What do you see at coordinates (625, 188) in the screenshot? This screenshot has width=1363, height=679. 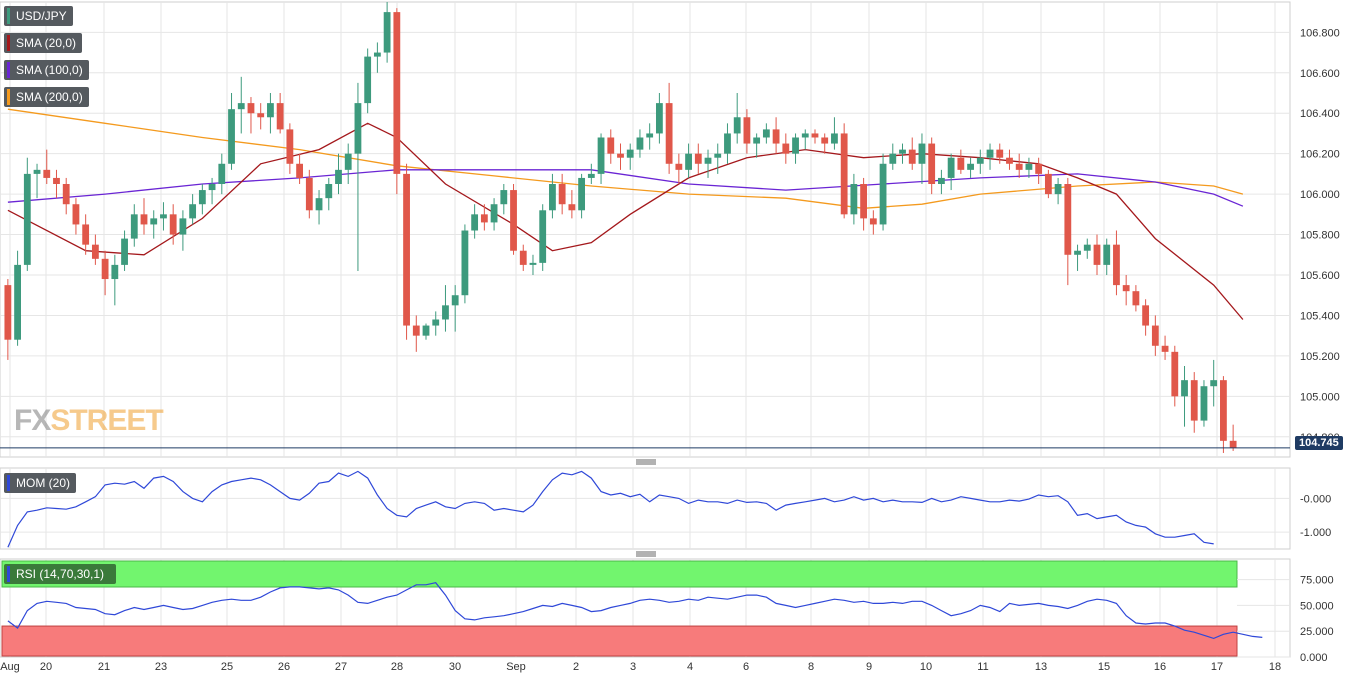 I see `sma100-line` at bounding box center [625, 188].